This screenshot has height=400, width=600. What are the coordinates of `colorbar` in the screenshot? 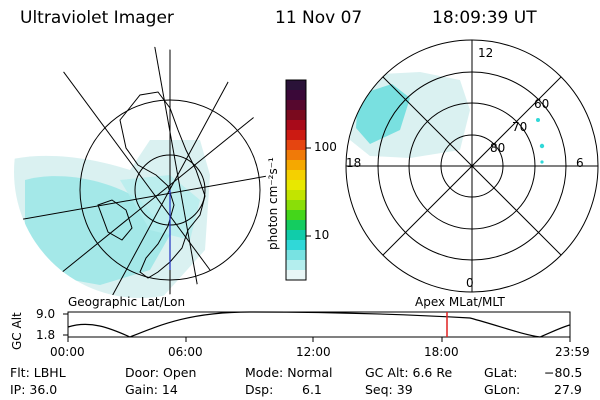 It's located at (298, 180).